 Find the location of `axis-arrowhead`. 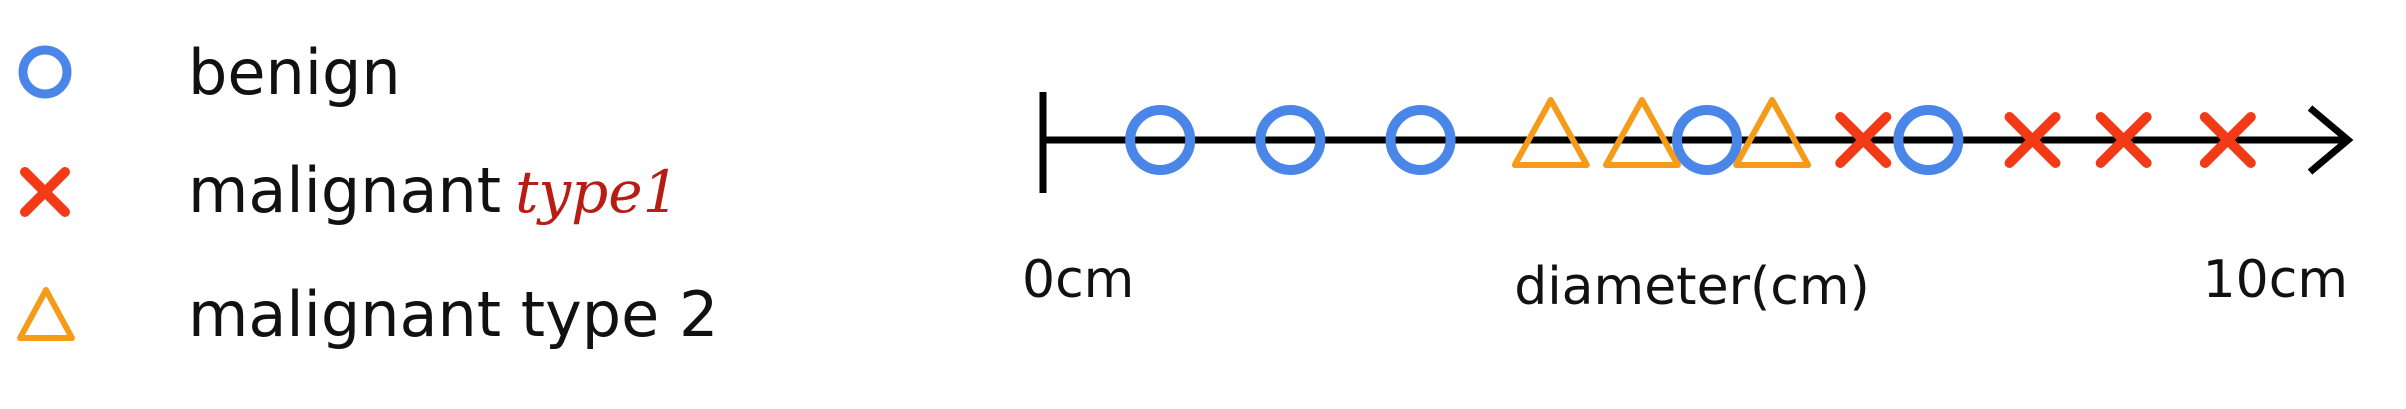

axis-arrowhead is located at coordinates (2330, 140).